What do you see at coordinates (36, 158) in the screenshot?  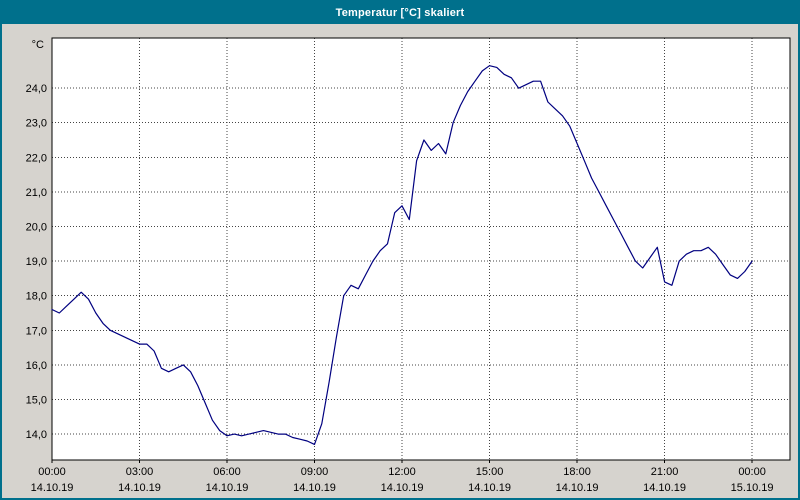 I see `y-tick-label: 22,0` at bounding box center [36, 158].